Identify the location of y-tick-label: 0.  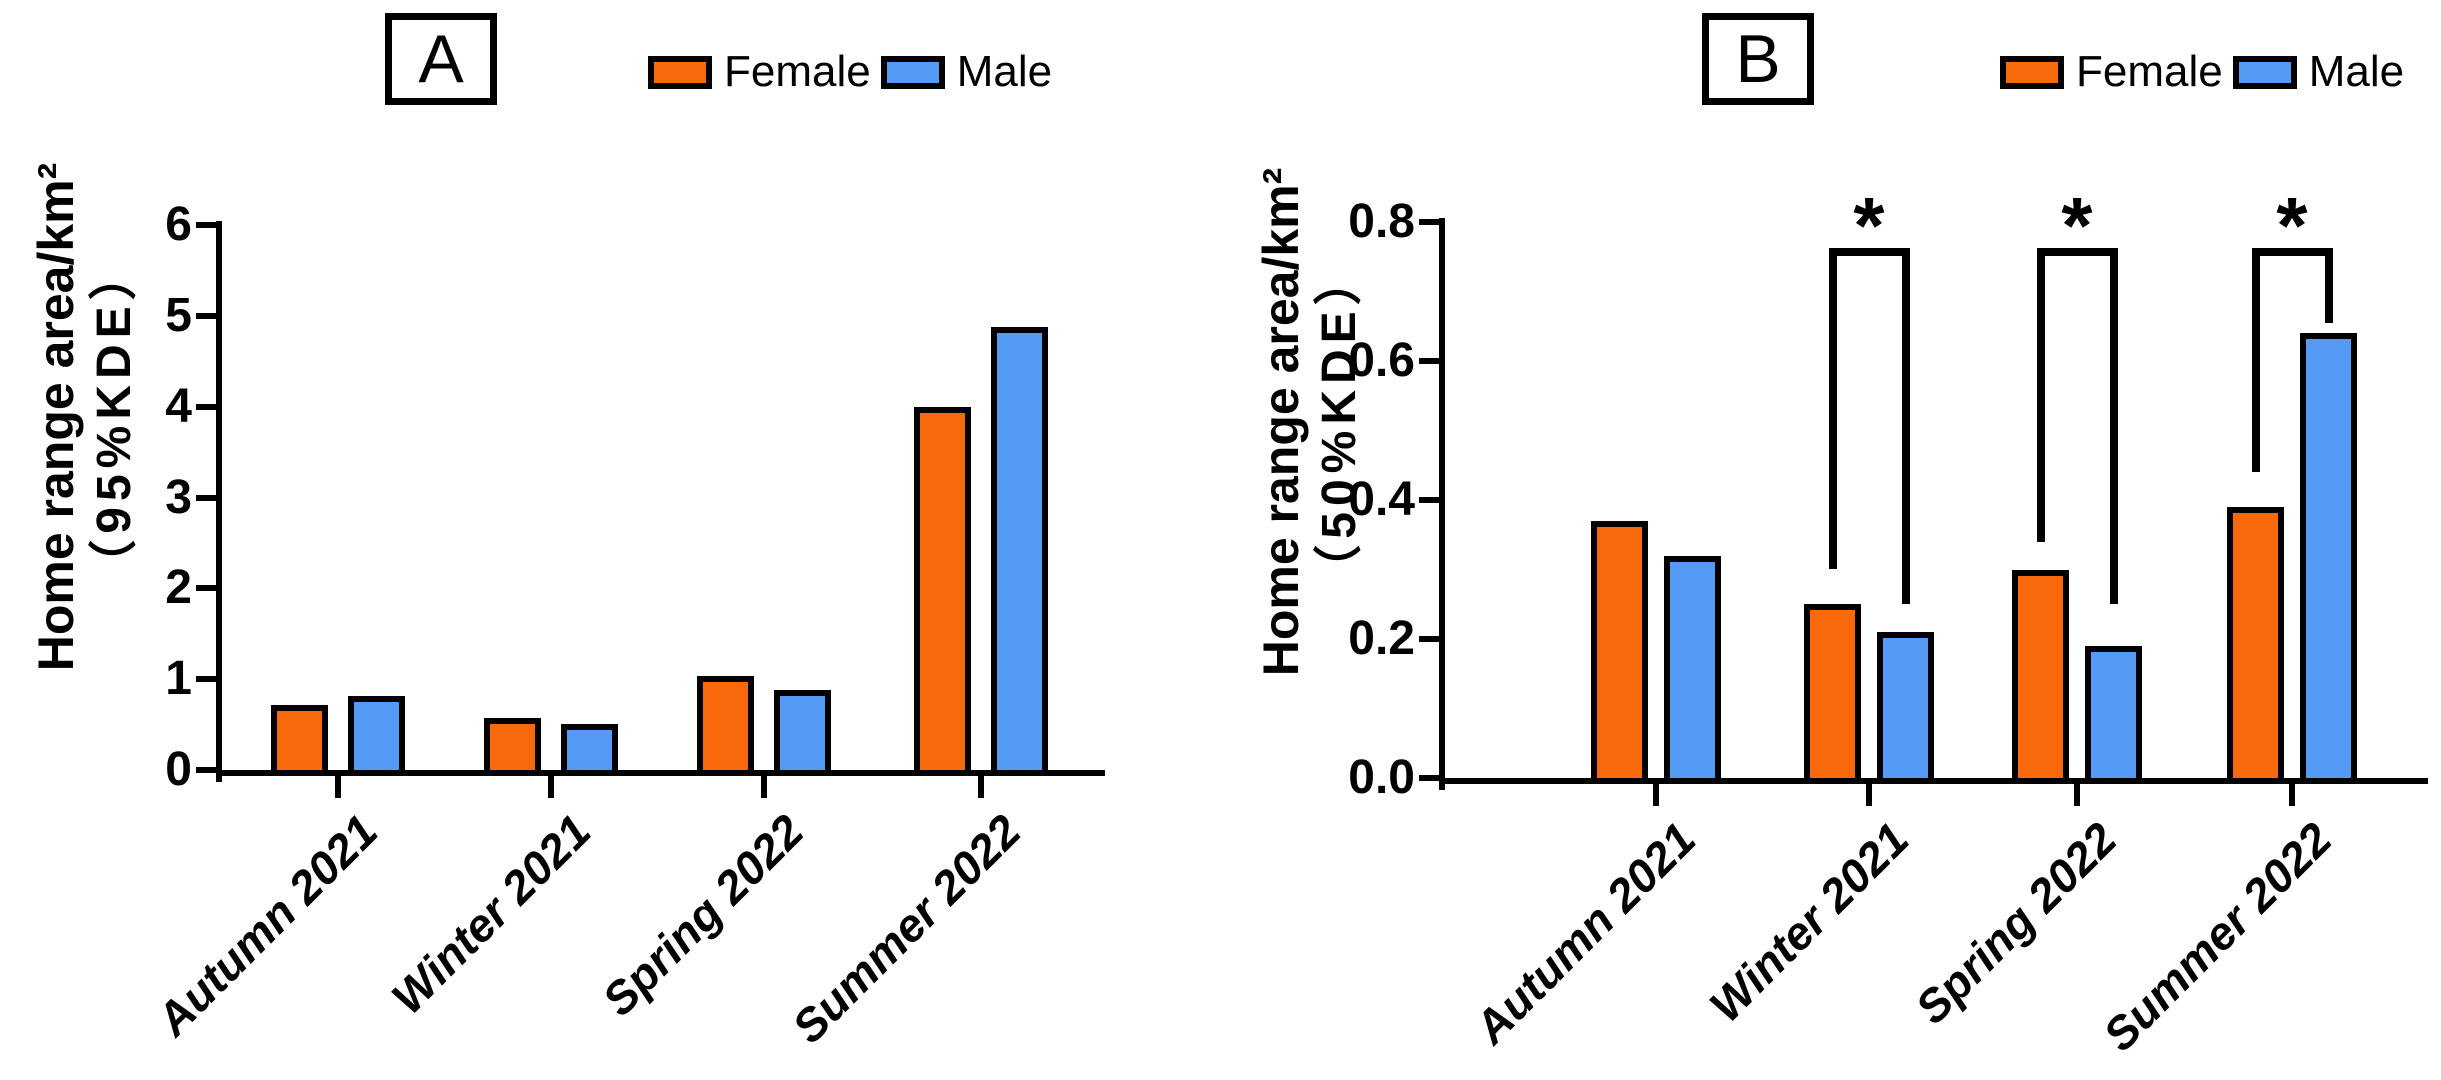
(178, 769).